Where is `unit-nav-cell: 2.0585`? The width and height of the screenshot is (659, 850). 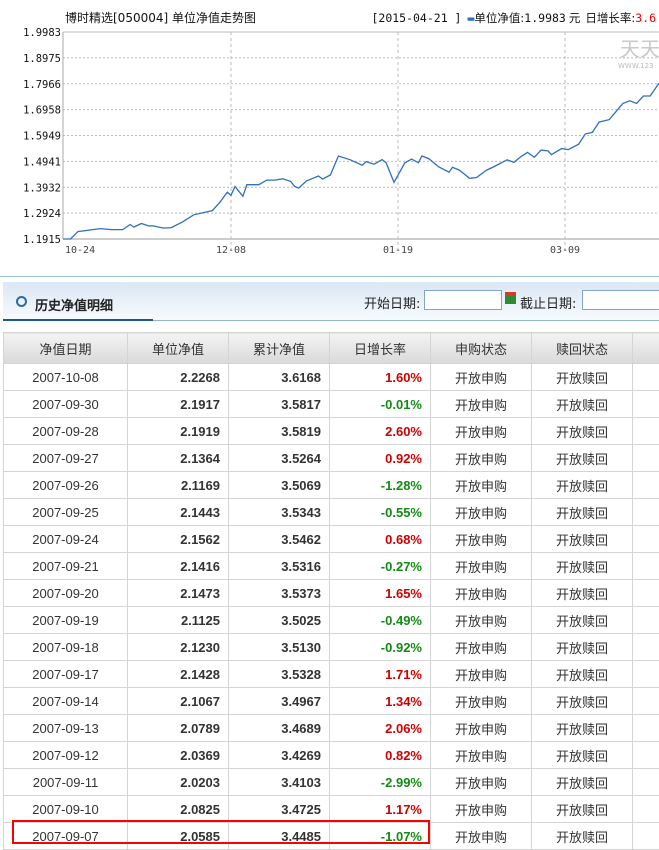
unit-nav-cell: 2.0585 is located at coordinates (178, 836).